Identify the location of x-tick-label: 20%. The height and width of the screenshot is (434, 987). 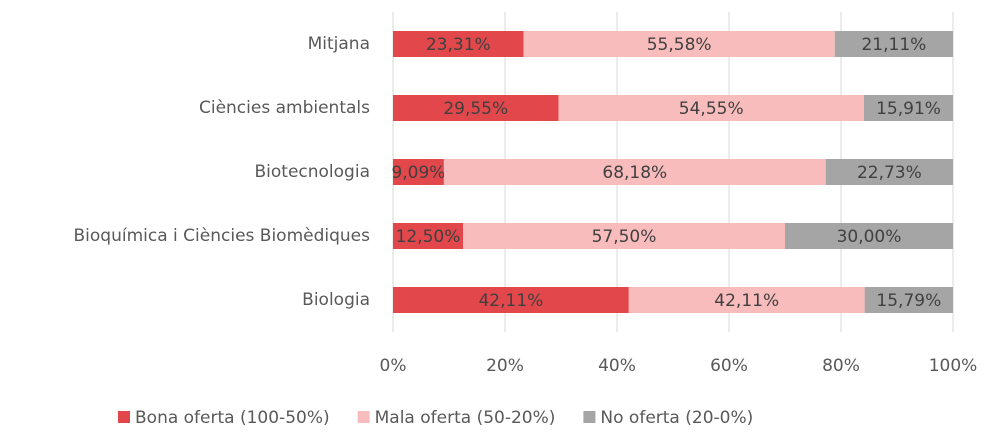
(505, 366).